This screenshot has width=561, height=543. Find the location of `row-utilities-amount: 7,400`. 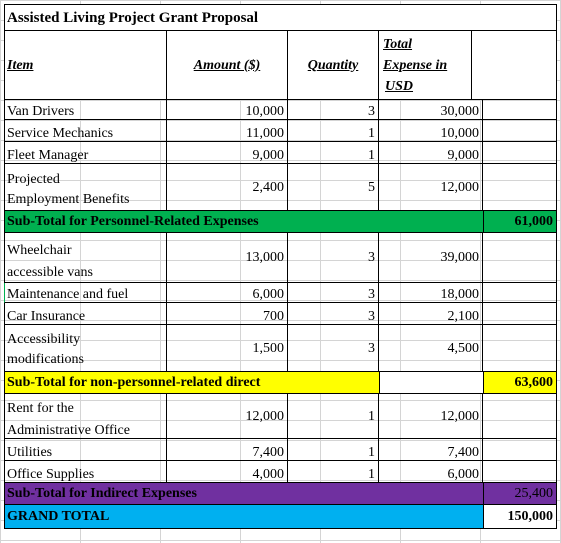

row-utilities-amount: 7,400 is located at coordinates (227, 450).